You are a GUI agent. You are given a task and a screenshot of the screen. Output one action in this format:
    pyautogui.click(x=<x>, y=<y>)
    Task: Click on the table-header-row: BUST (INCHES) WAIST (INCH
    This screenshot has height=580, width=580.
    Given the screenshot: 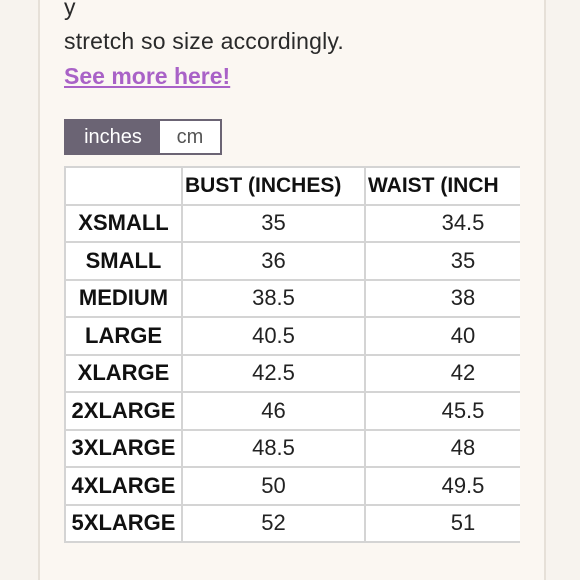 What is the action you would take?
    pyautogui.click(x=292, y=186)
    